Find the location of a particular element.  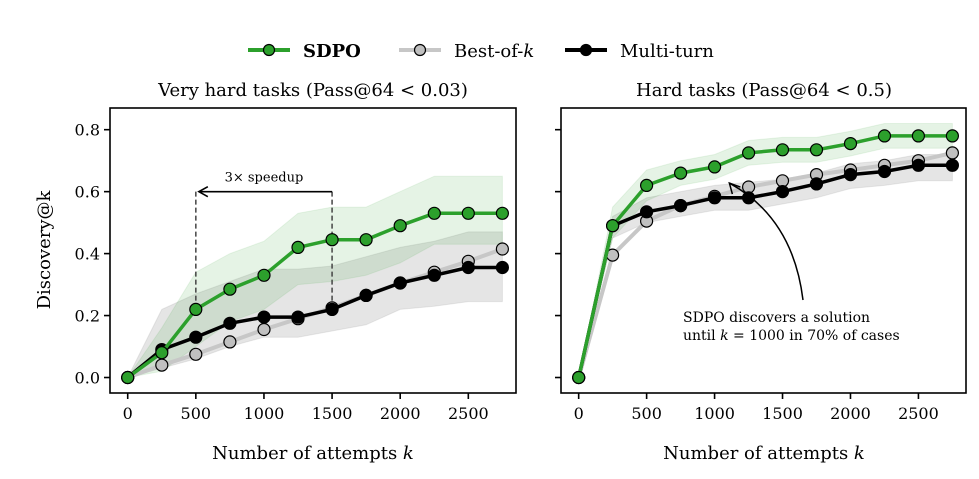

callout-arrow-head is located at coordinates (734, 188).